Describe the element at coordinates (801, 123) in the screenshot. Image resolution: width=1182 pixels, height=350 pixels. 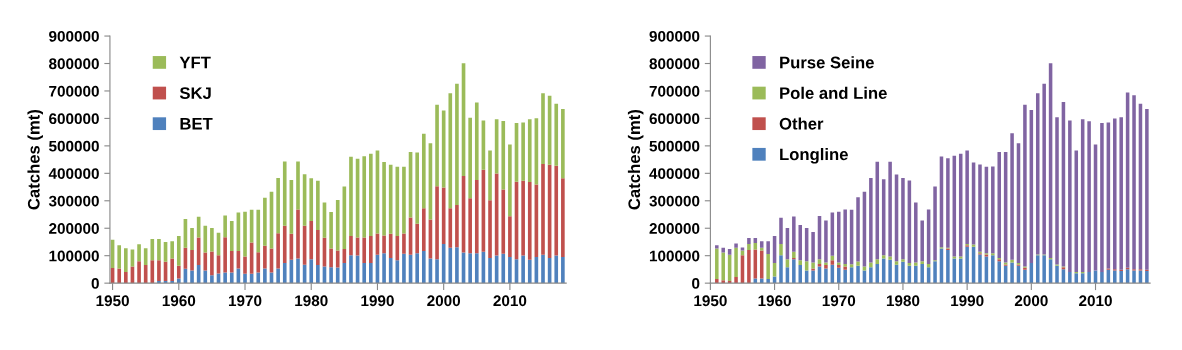
I see `legend-label: Other` at that location.